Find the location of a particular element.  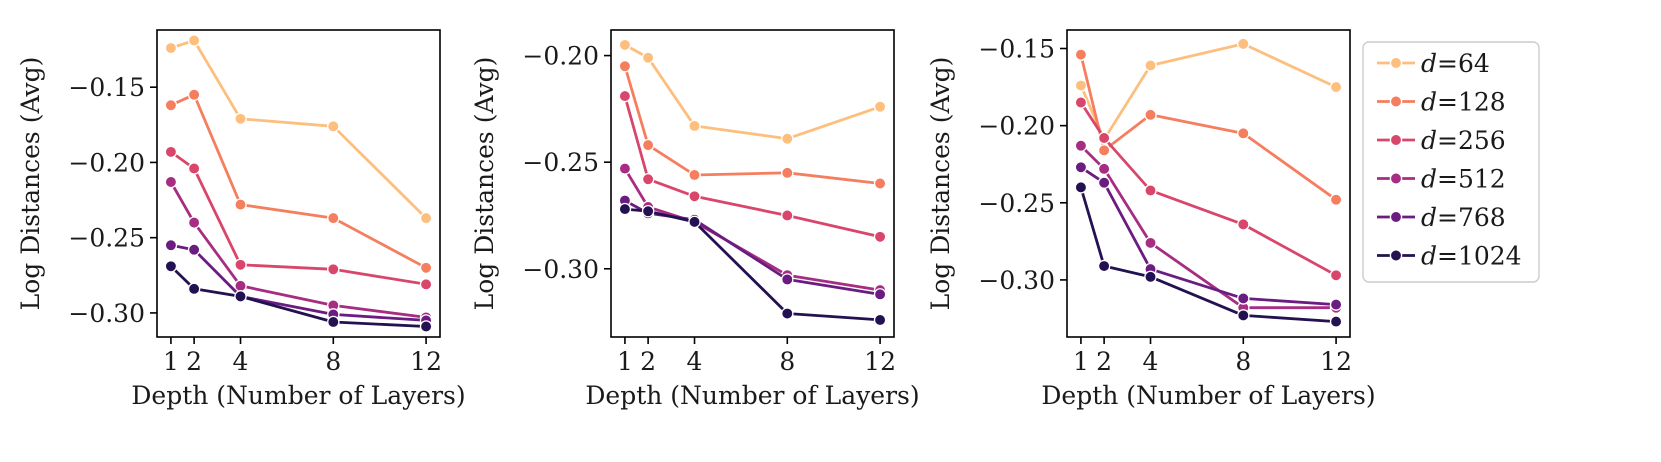

legend-label: d=512 is located at coordinates (1463, 179).